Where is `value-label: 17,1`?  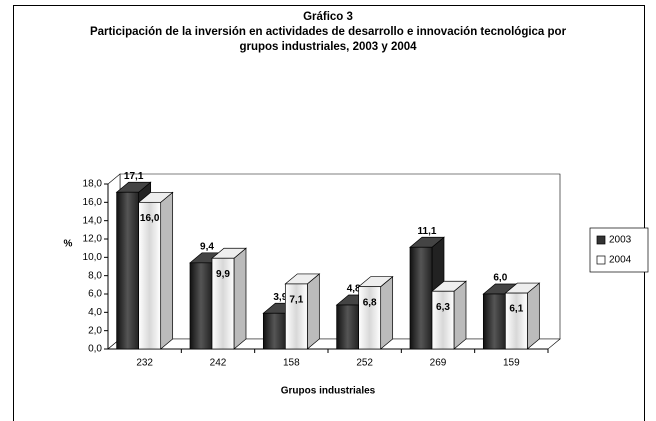
value-label: 17,1 is located at coordinates (134, 176).